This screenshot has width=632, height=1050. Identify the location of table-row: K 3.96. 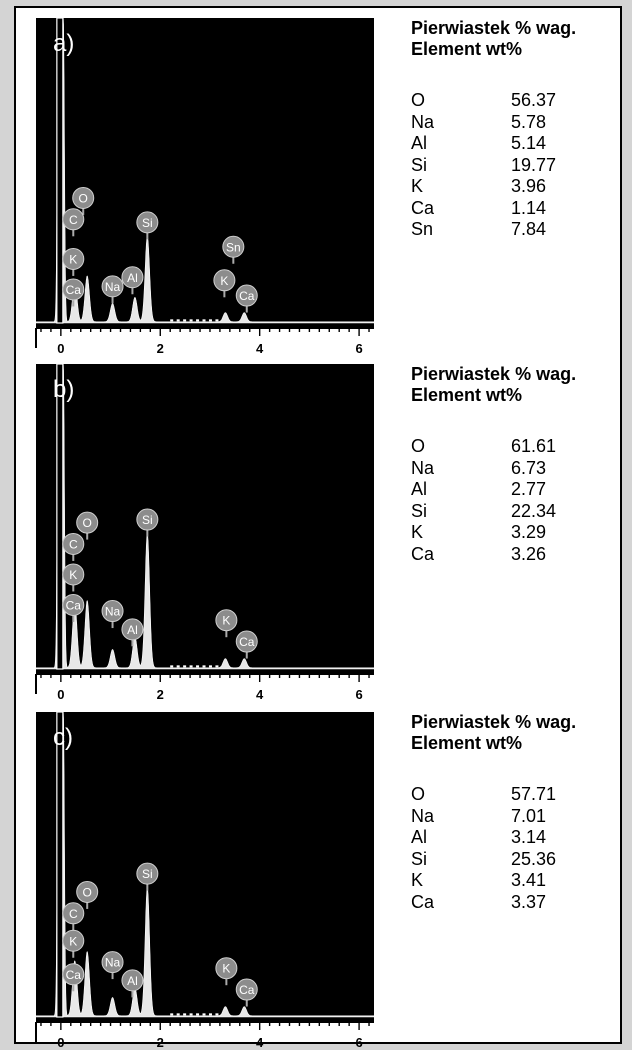
(516, 187).